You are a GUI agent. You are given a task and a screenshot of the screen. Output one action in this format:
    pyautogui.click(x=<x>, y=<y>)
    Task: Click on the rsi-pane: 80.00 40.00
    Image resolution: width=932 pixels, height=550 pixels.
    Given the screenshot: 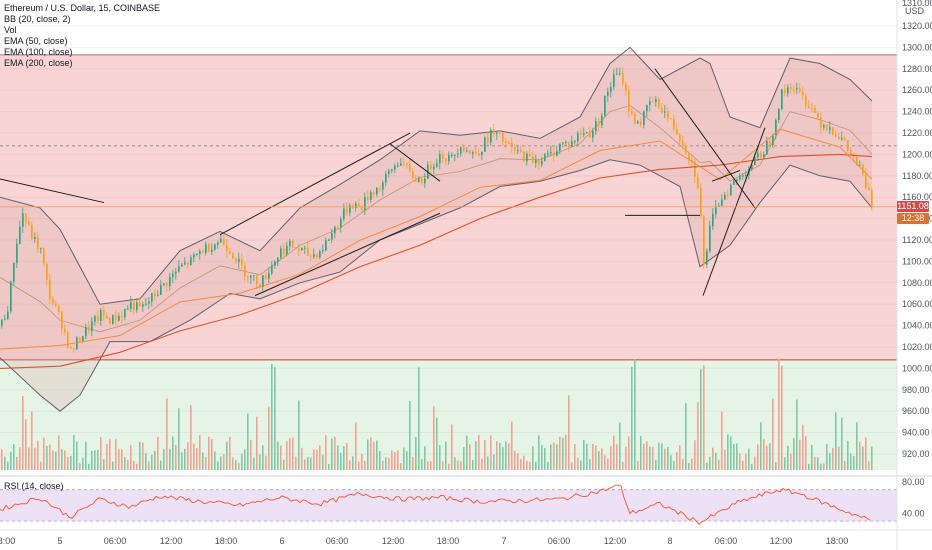 What is the action you would take?
    pyautogui.click(x=466, y=500)
    